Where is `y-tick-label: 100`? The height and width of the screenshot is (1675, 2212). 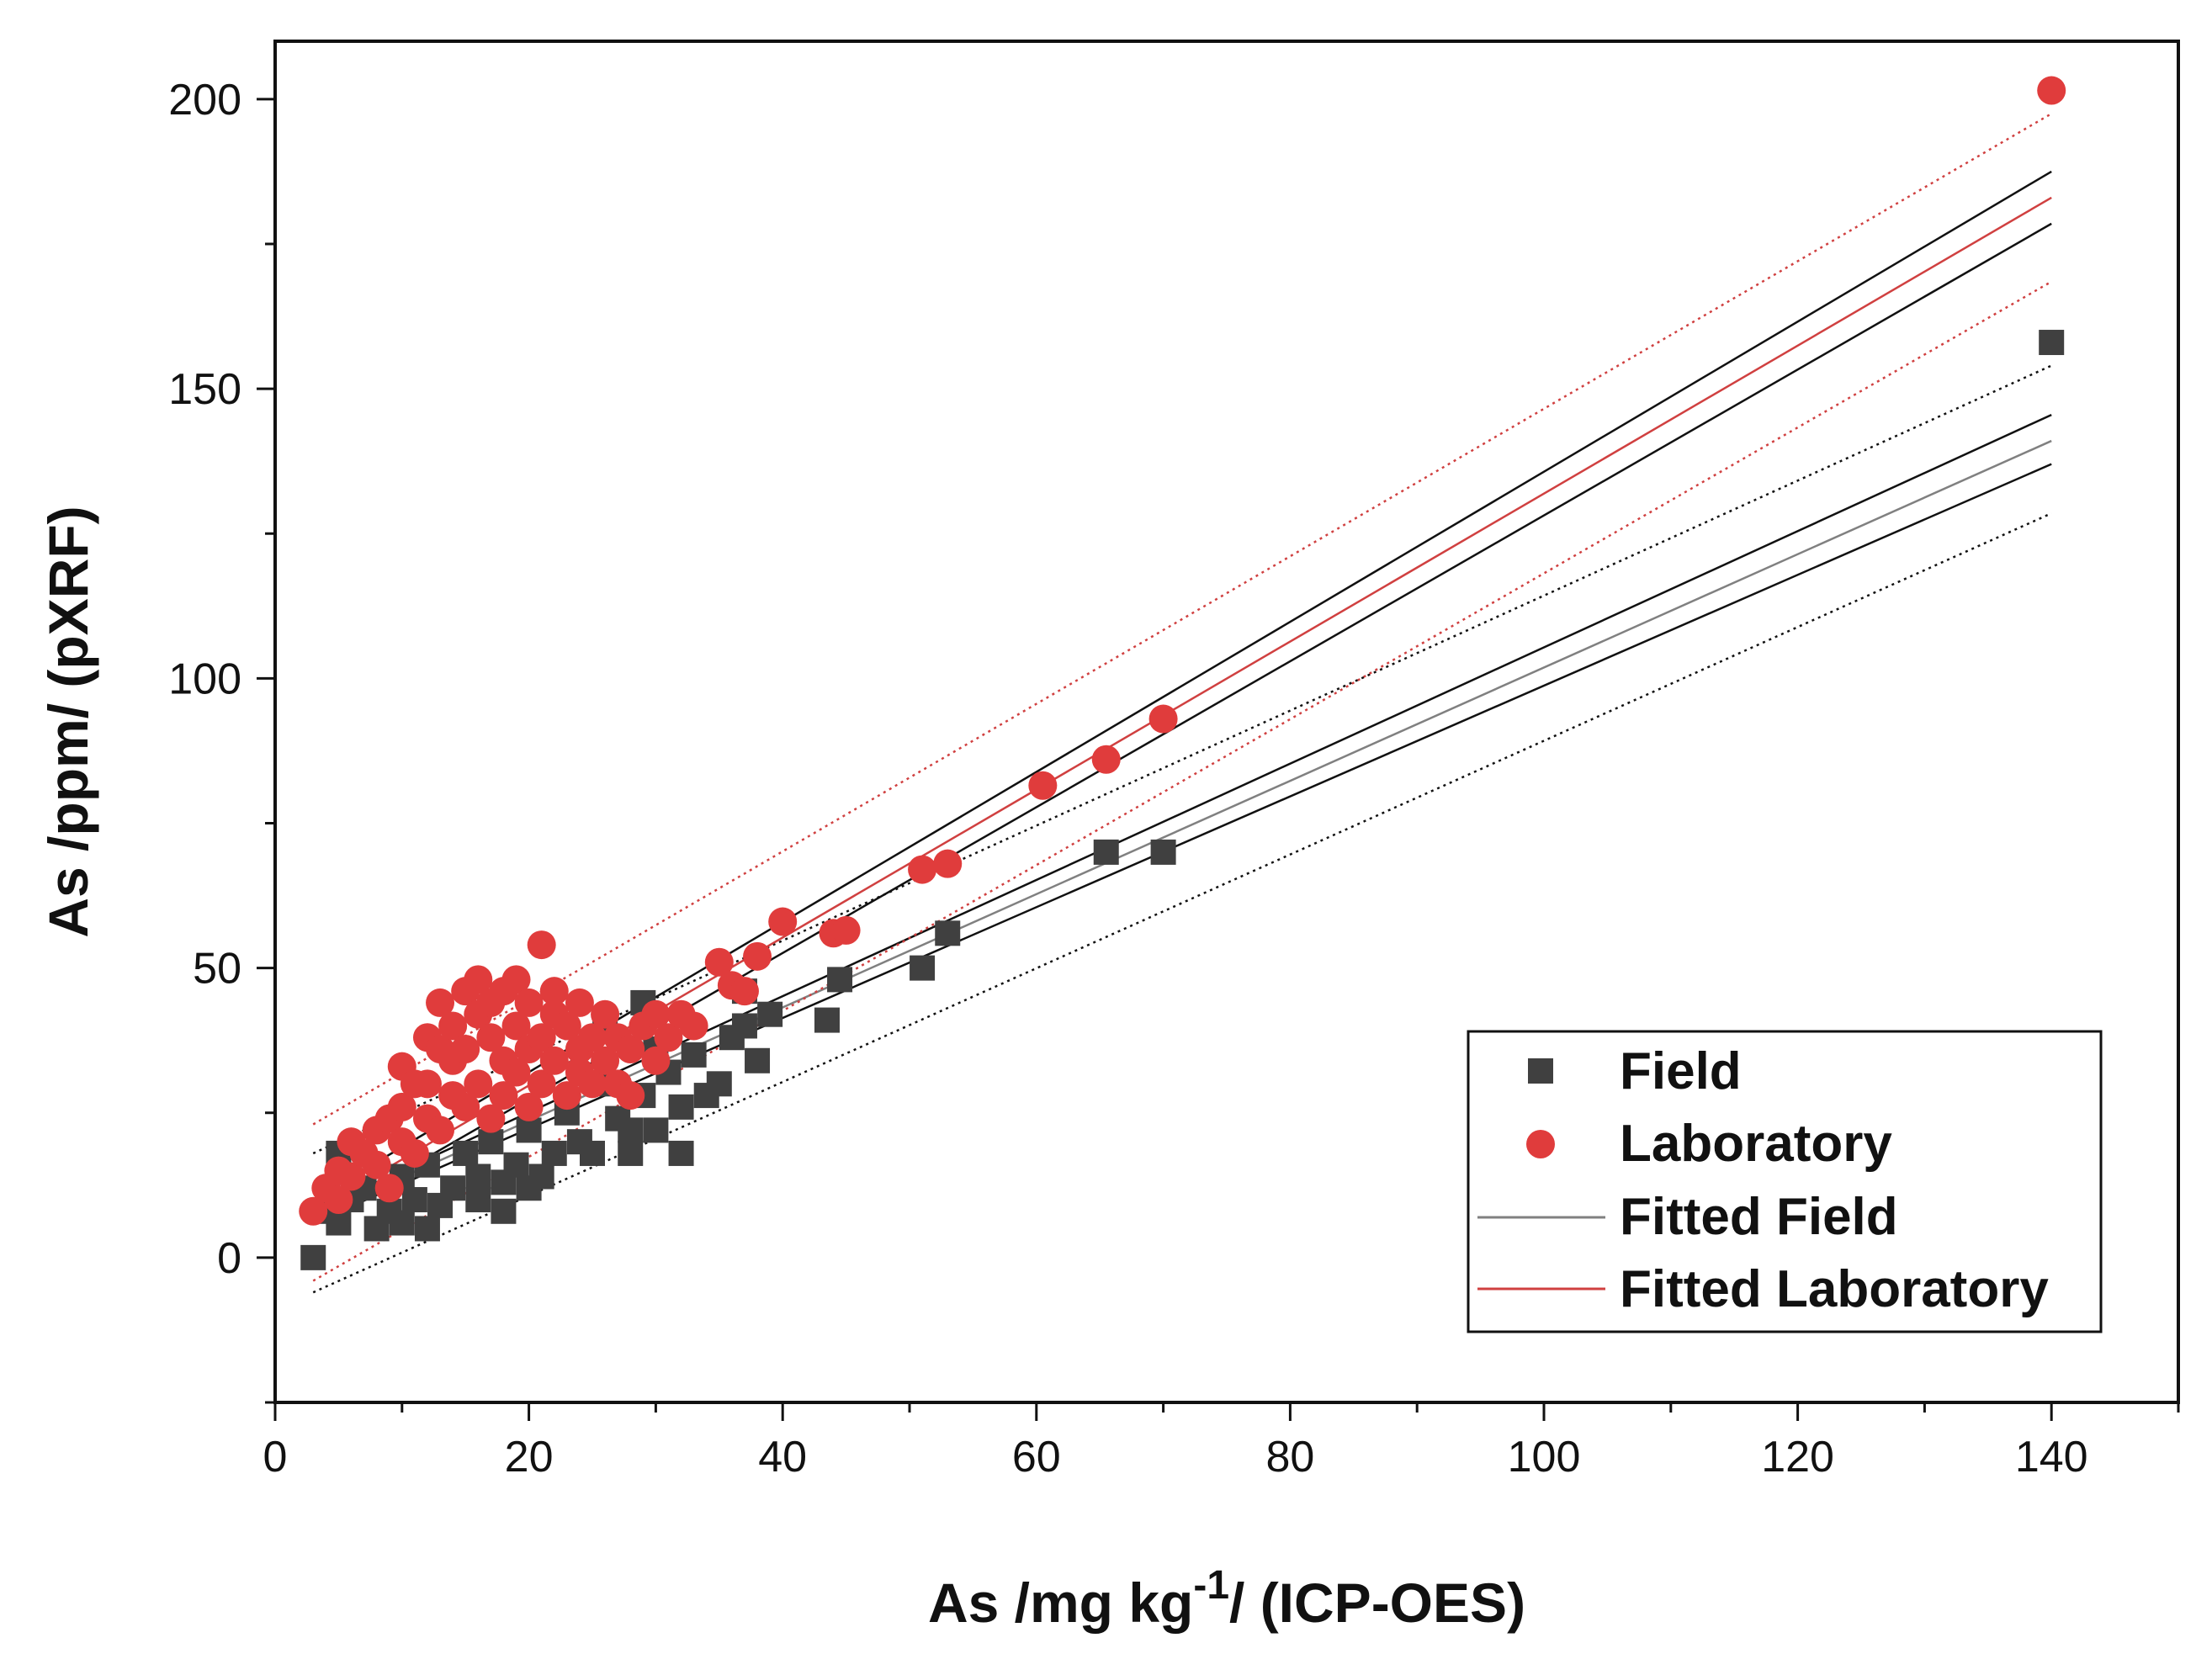 y-tick-label: 100 is located at coordinates (204, 679).